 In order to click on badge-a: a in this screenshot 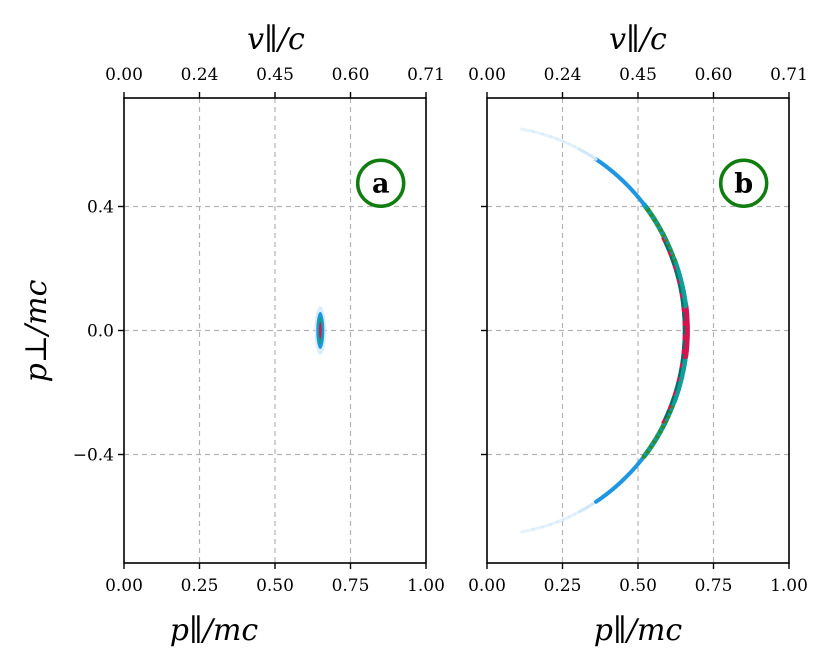, I will do `click(380, 183)`.